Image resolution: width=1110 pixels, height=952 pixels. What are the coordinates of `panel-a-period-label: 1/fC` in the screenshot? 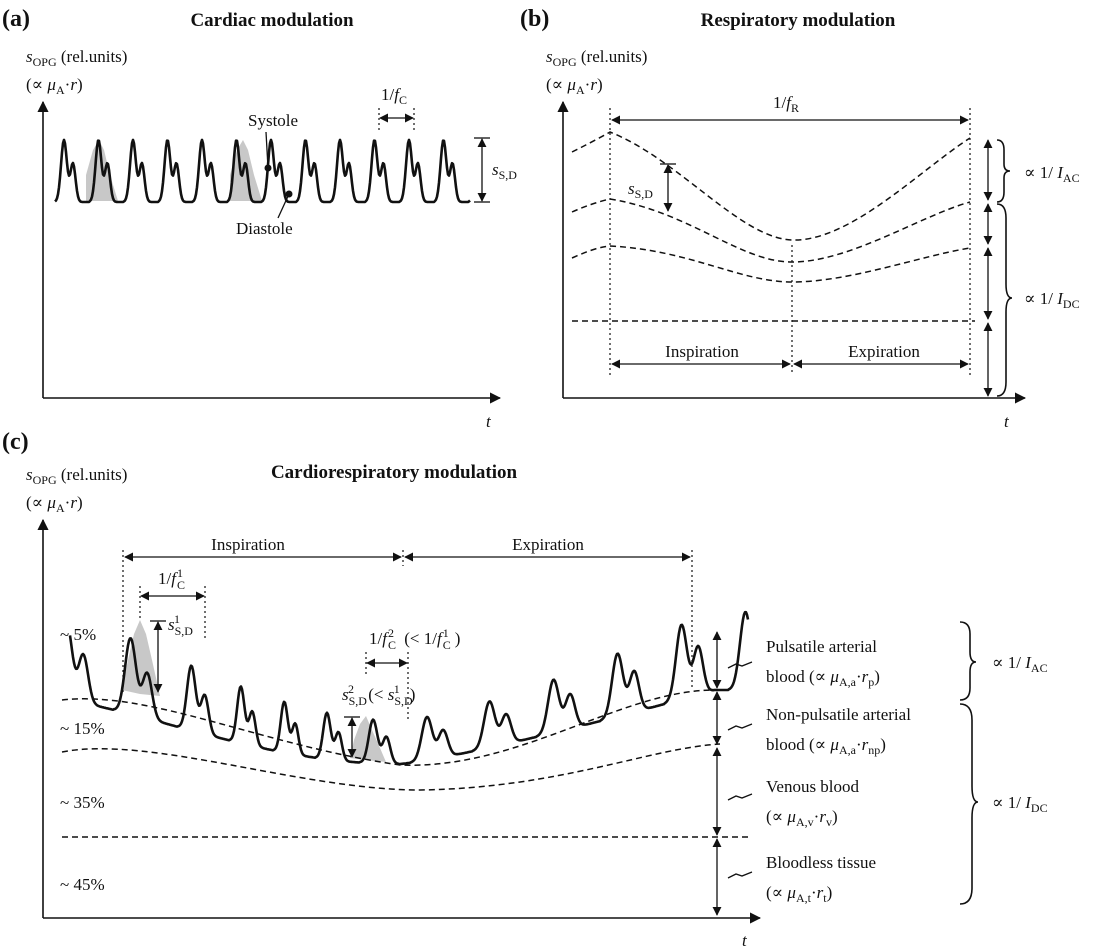 It's located at (394, 96).